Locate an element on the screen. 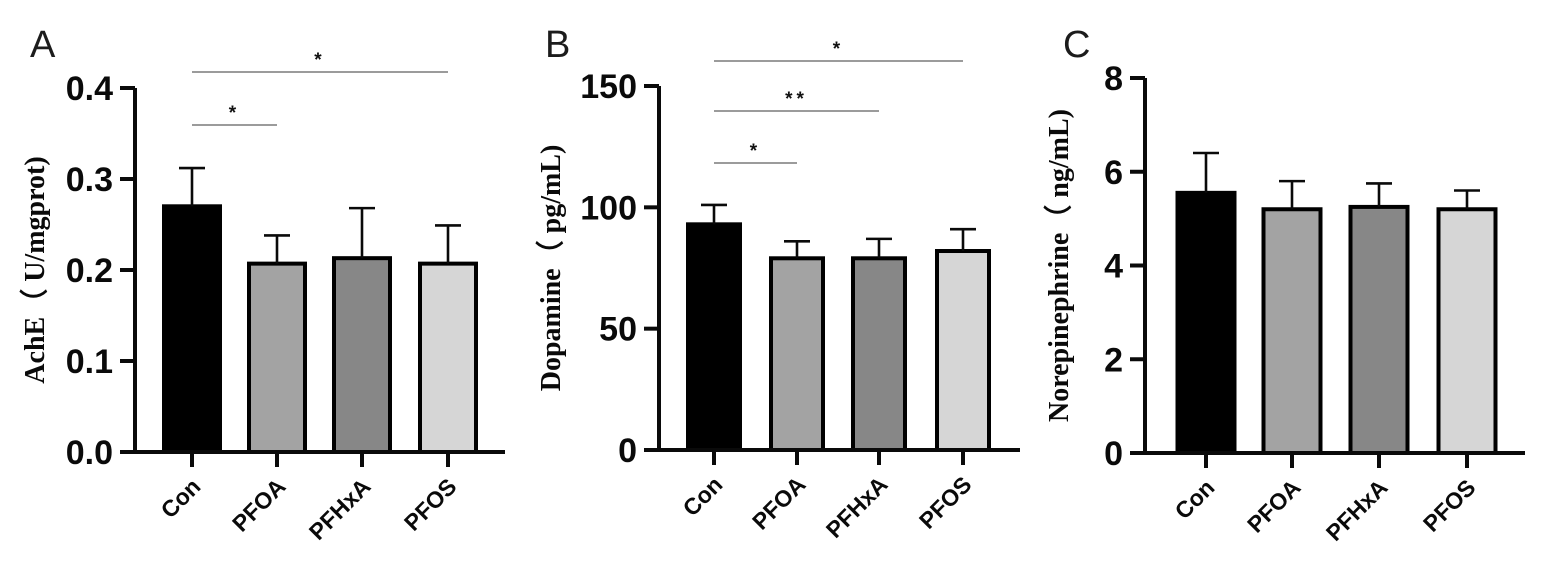 Image resolution: width=1551 pixels, height=581 pixels. y-tick-label: 0.0 is located at coordinates (89, 453).